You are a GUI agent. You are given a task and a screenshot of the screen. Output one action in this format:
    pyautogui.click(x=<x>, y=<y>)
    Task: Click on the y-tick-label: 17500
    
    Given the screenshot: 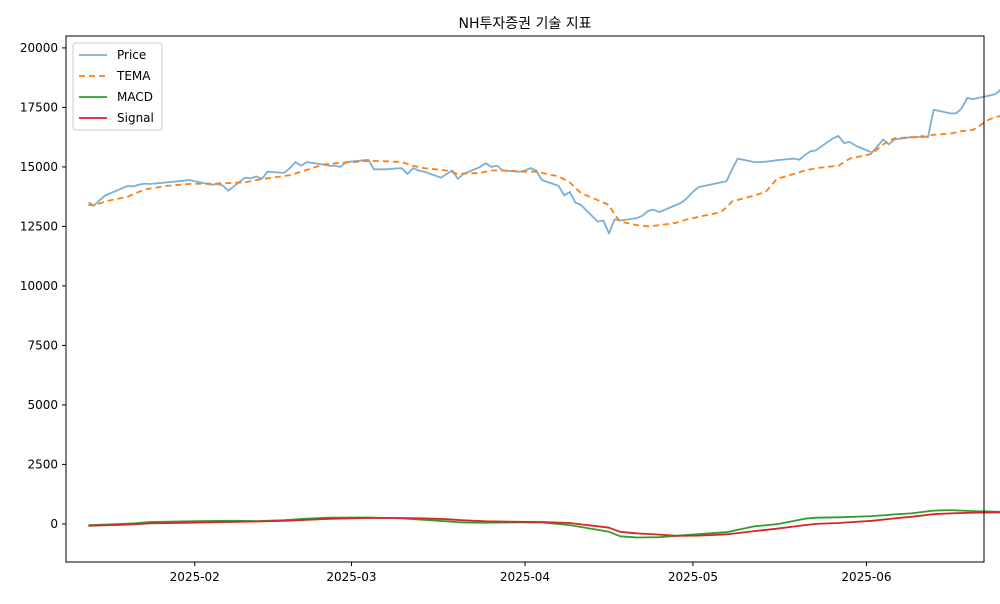 What is the action you would take?
    pyautogui.click(x=39, y=107)
    